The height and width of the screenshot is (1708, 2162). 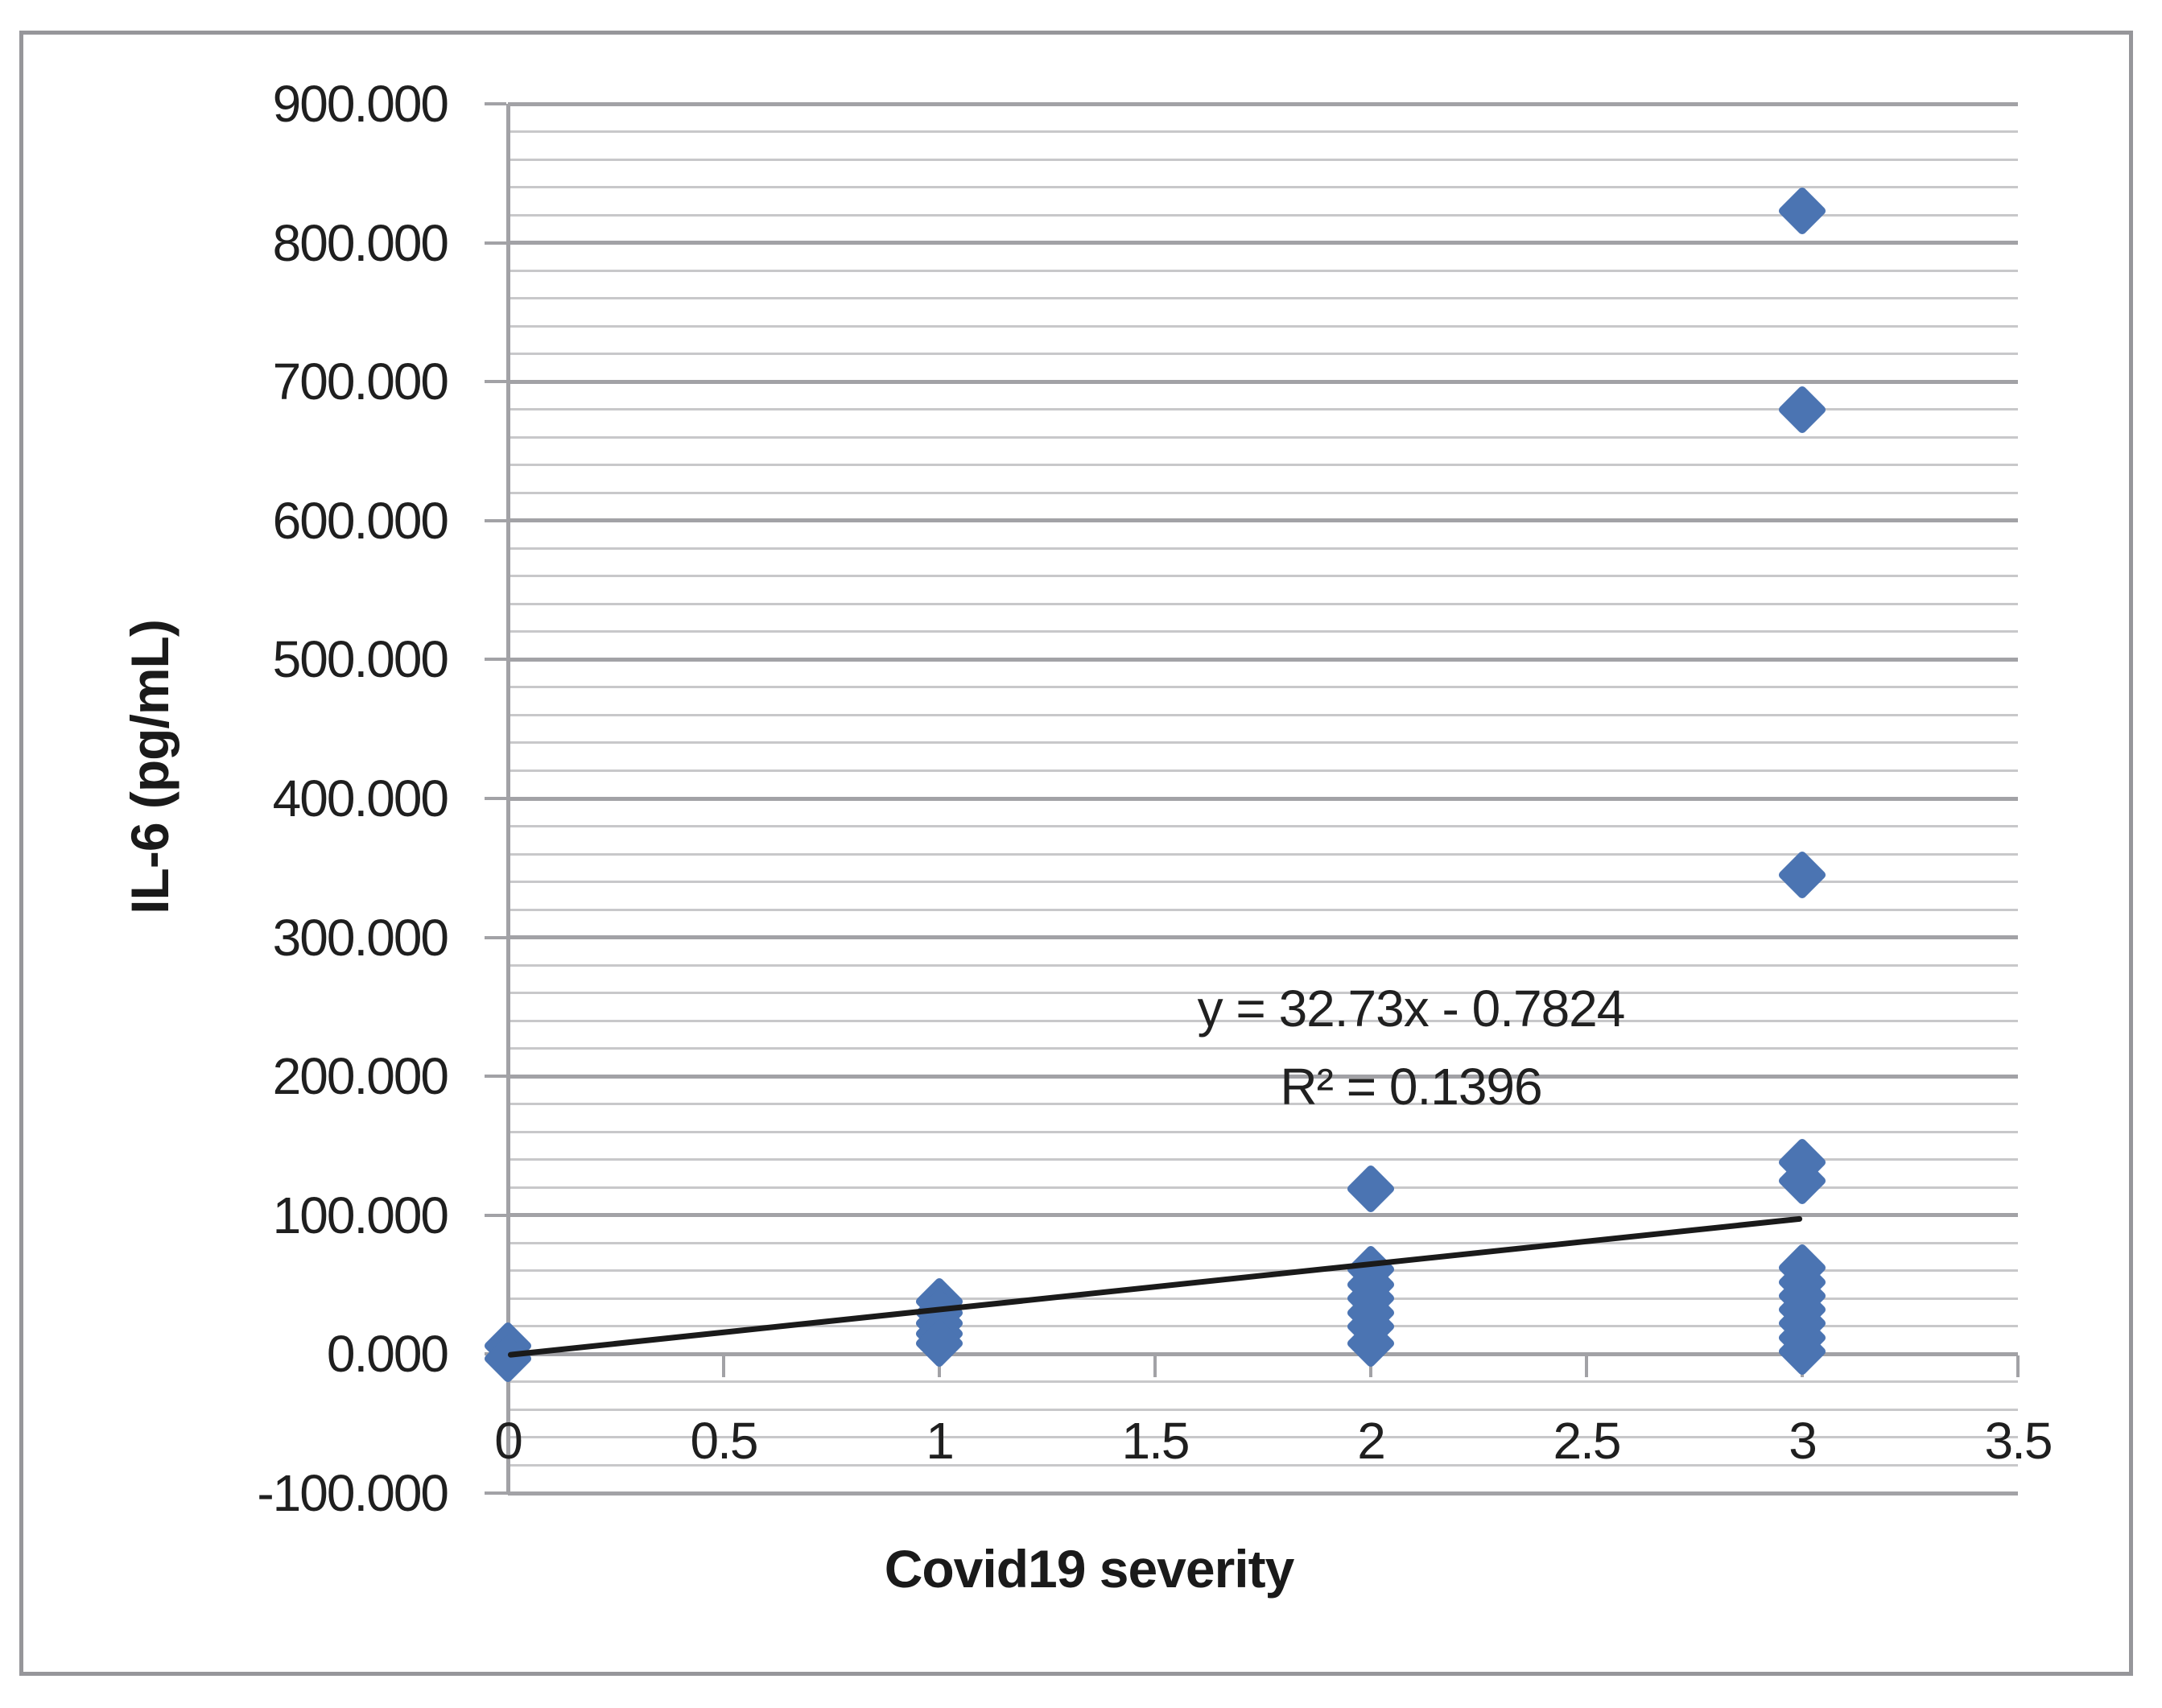 What do you see at coordinates (360, 798) in the screenshot?
I see `y-axis-tick-label: 400.000` at bounding box center [360, 798].